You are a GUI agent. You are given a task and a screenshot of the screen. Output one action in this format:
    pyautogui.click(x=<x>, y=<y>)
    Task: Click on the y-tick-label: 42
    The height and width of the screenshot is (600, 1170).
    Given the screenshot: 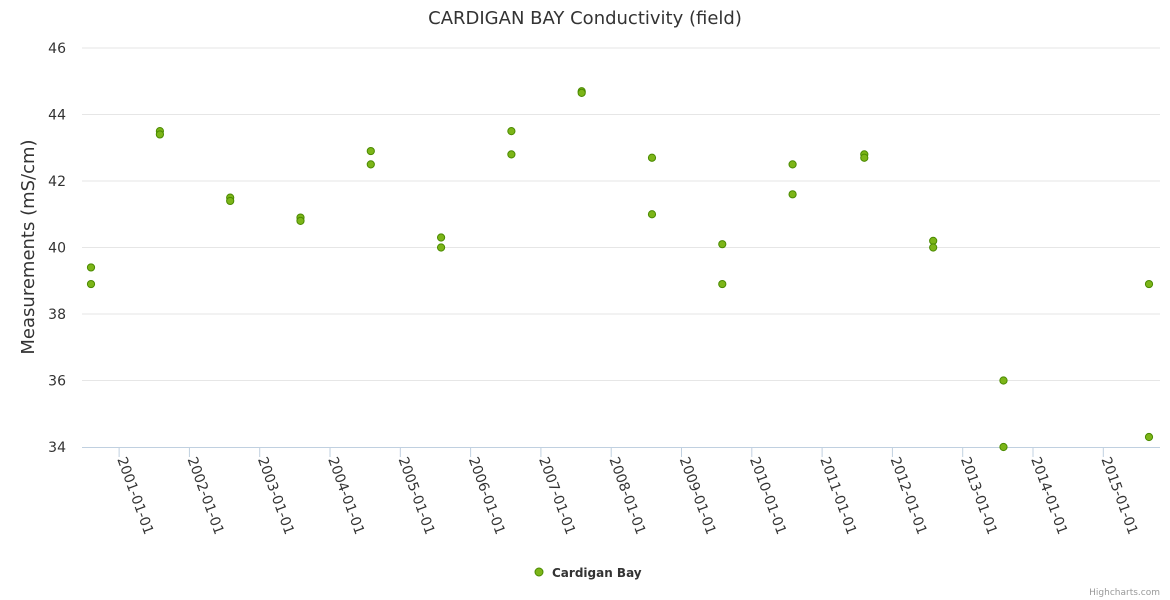 What is the action you would take?
    pyautogui.click(x=57, y=182)
    